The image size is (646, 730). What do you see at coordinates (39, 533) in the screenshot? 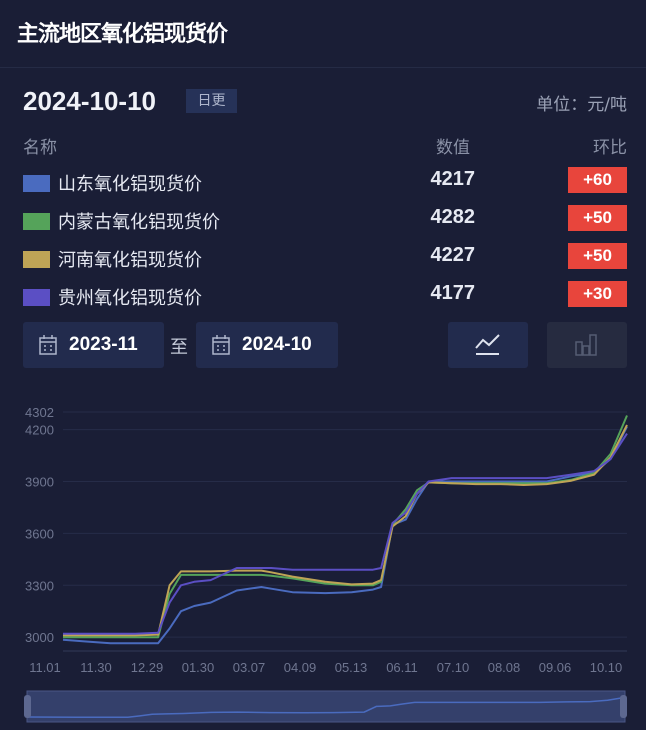
I see `y-tick-label: 3600` at bounding box center [39, 533].